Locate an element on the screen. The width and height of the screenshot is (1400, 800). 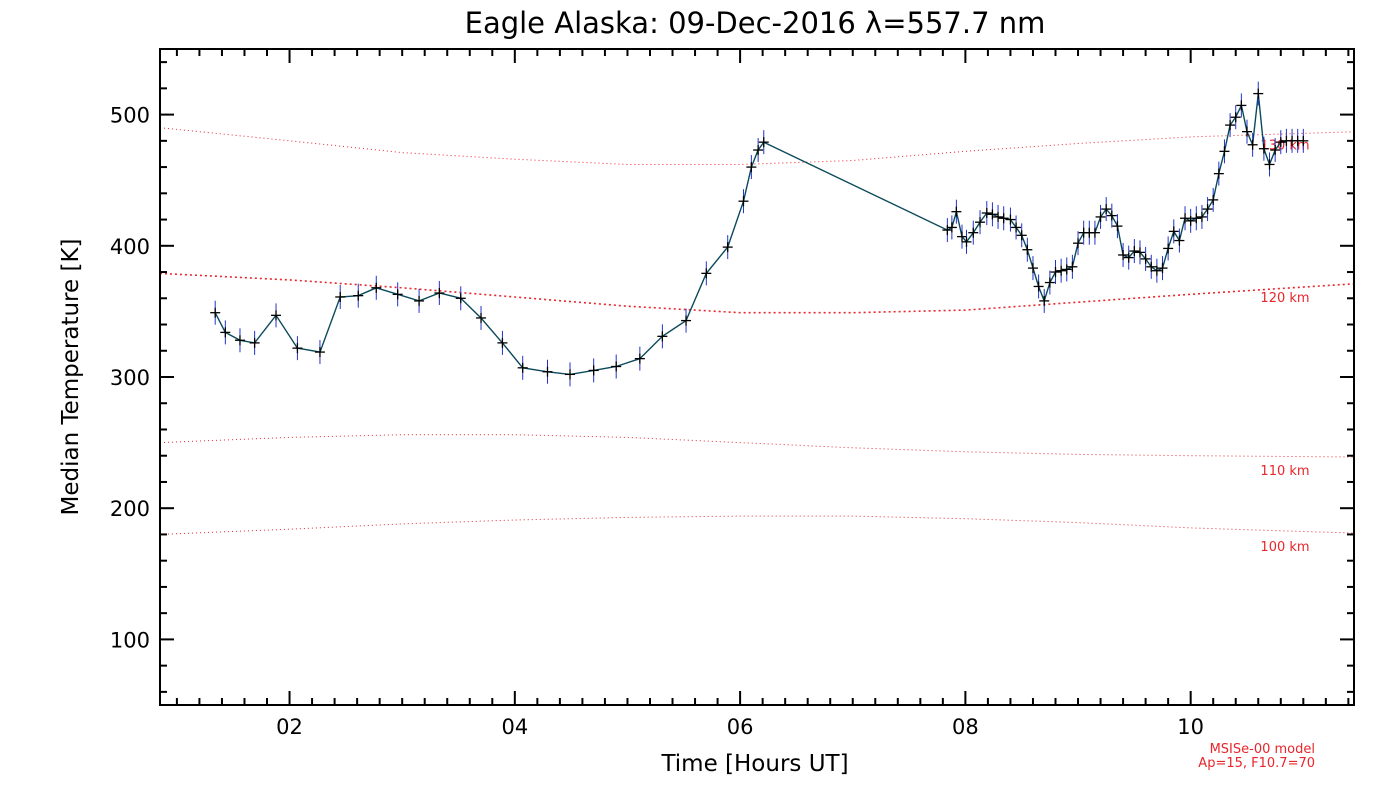
y-tick-label: 200 is located at coordinates (130, 509).